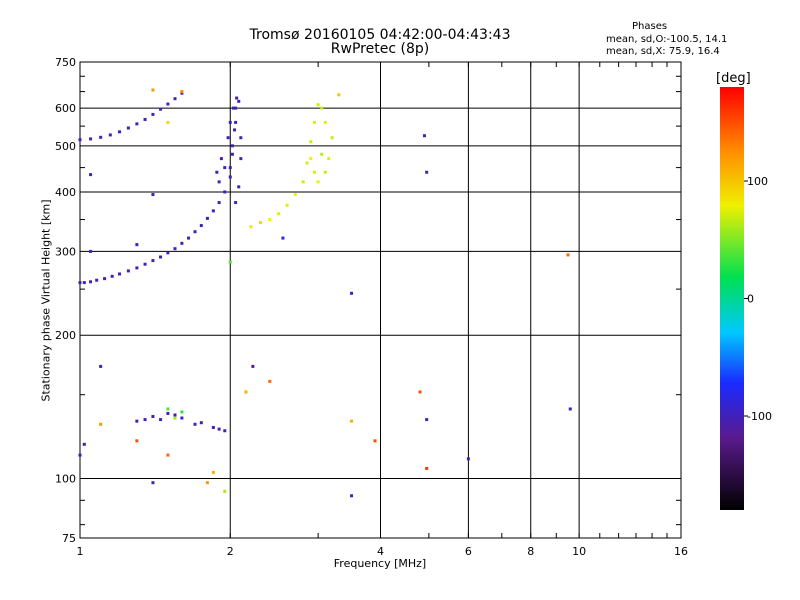 The width and height of the screenshot is (800, 600). Describe the element at coordinates (65, 479) in the screenshot. I see `y-tick-label: 100` at that location.